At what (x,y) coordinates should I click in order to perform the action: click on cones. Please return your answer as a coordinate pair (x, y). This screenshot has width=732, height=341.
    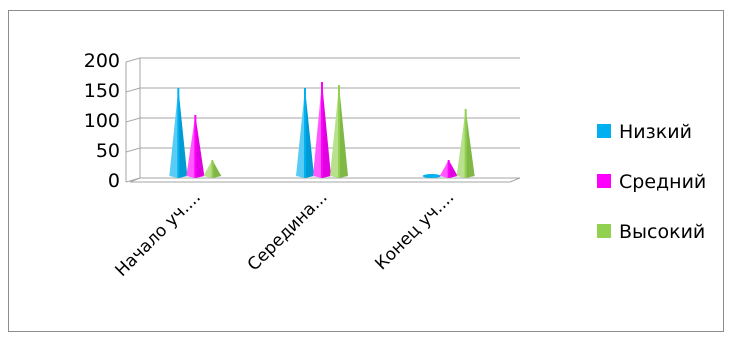
    Looking at the image, I should click on (322, 130).